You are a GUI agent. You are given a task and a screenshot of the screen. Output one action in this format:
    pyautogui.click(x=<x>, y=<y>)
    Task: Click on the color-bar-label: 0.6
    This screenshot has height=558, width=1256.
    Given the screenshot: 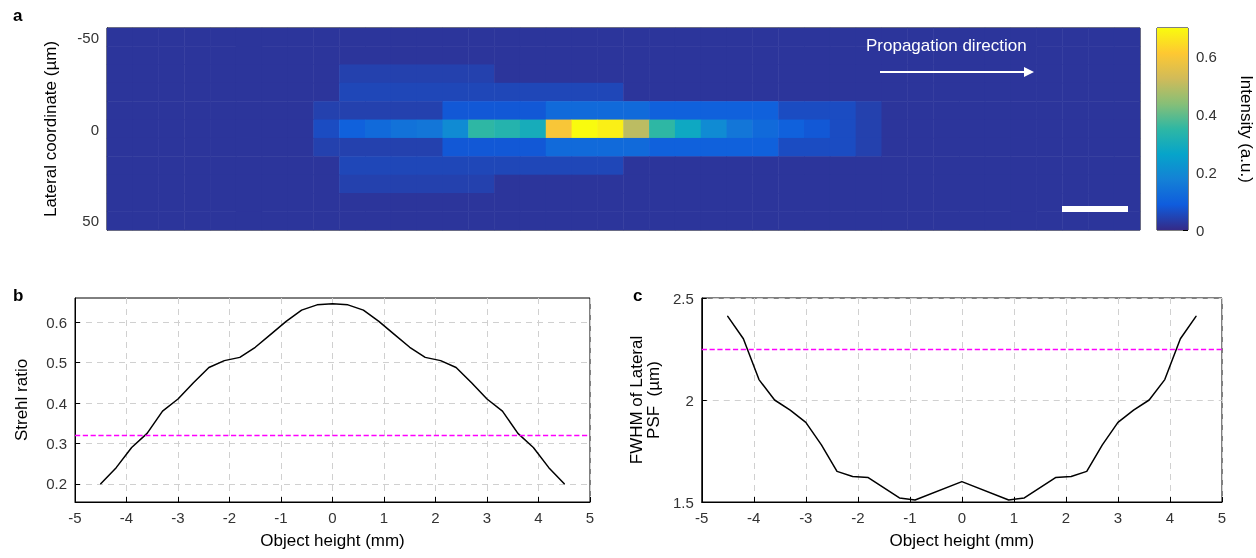 What is the action you would take?
    pyautogui.click(x=1206, y=57)
    